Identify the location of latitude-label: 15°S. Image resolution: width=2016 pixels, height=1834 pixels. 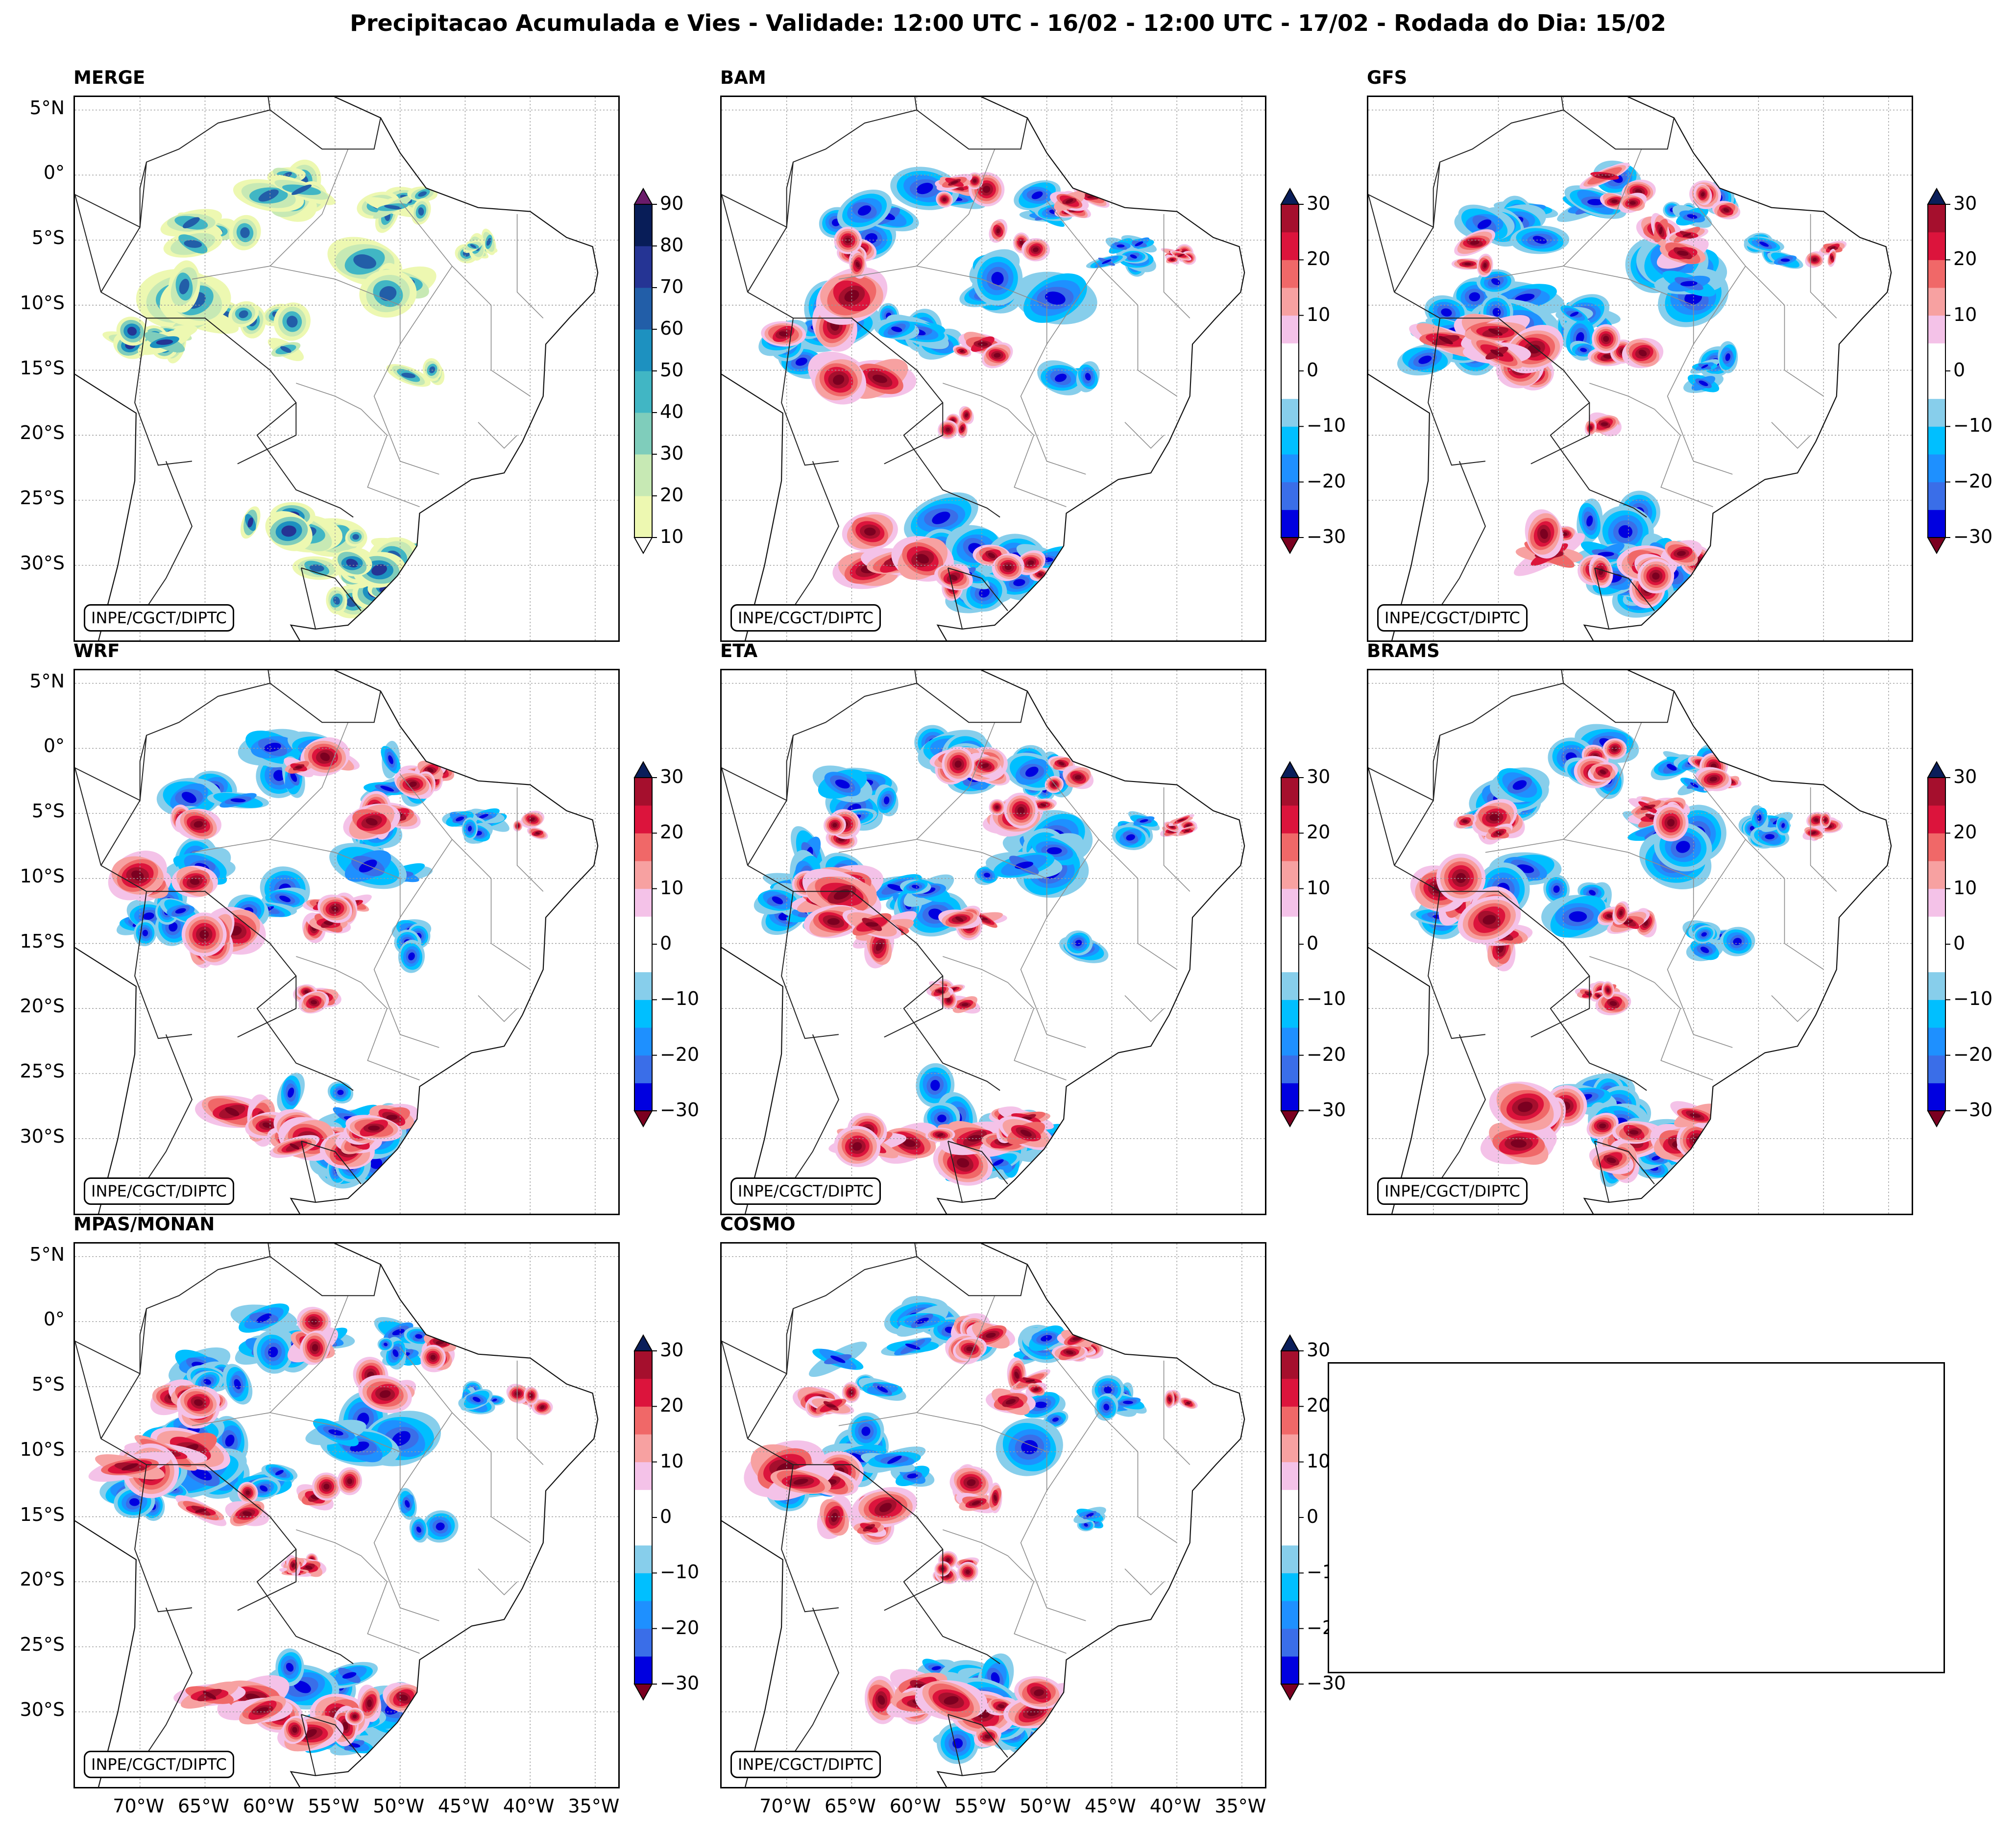
(42, 368).